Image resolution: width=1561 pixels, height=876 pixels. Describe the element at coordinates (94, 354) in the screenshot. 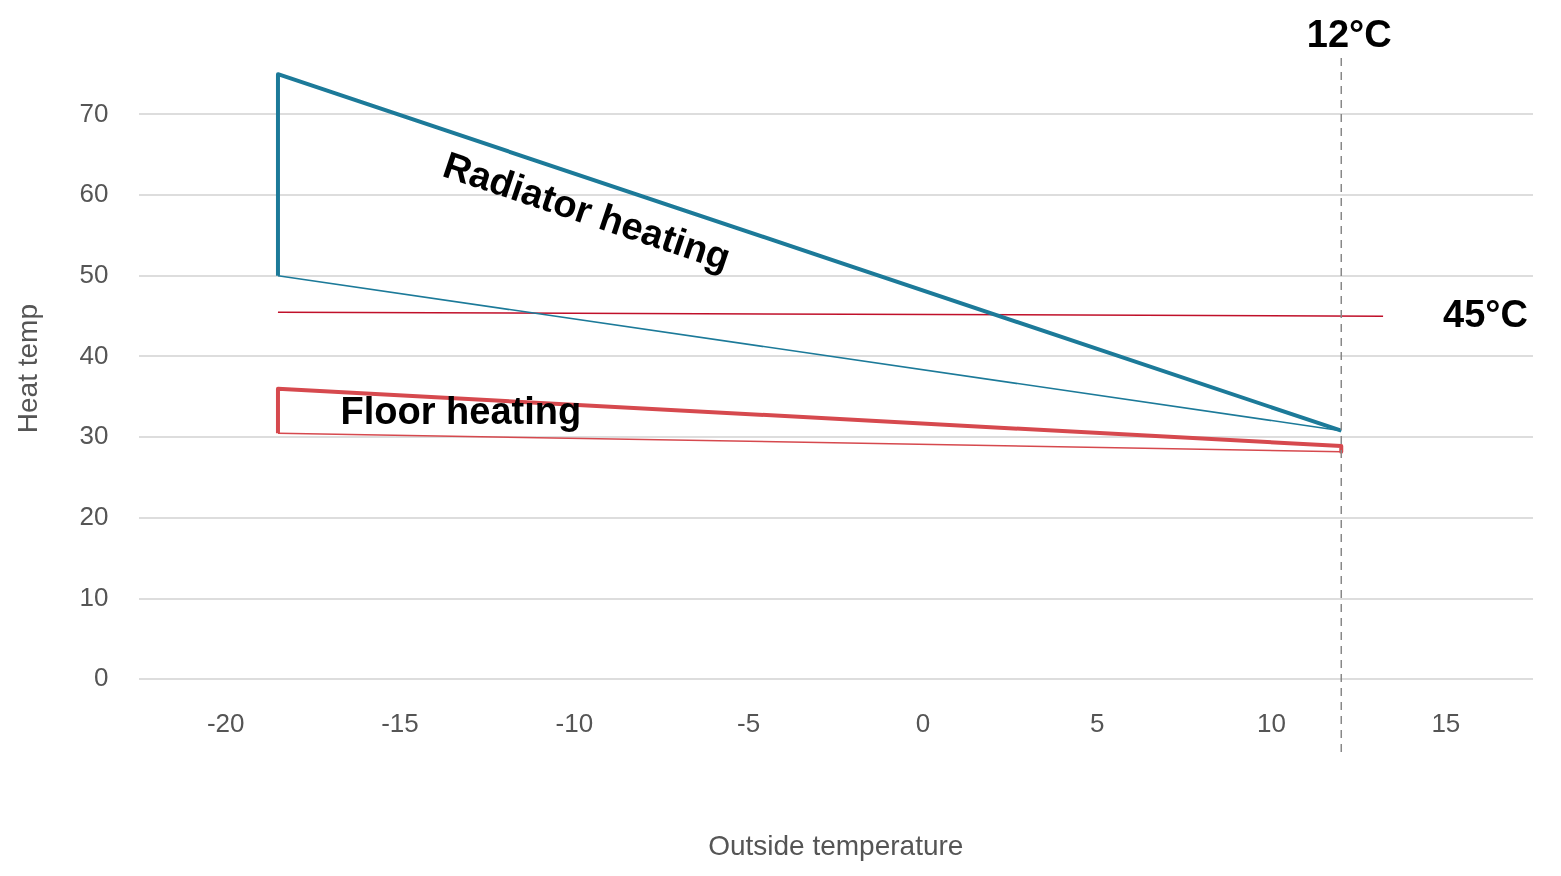

I see `y-tick-label: 40` at that location.